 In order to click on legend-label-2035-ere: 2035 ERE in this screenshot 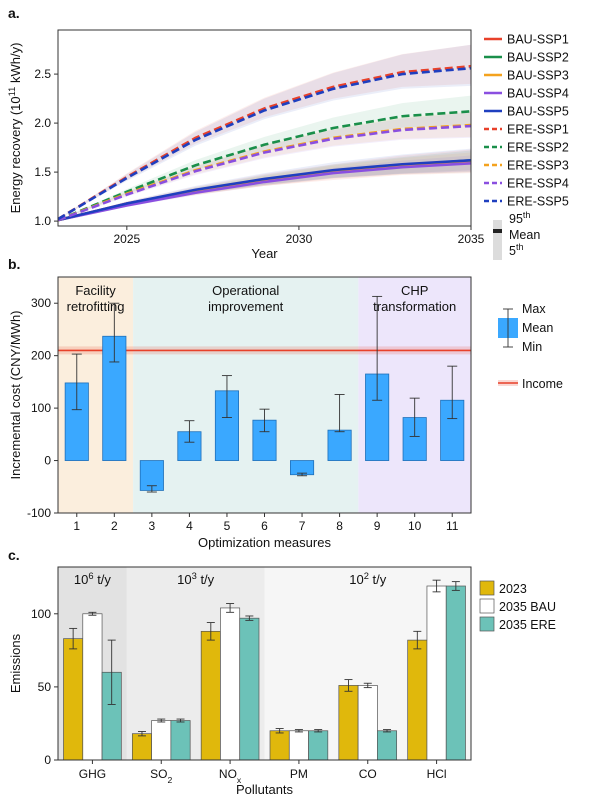, I will do `click(527, 625)`.